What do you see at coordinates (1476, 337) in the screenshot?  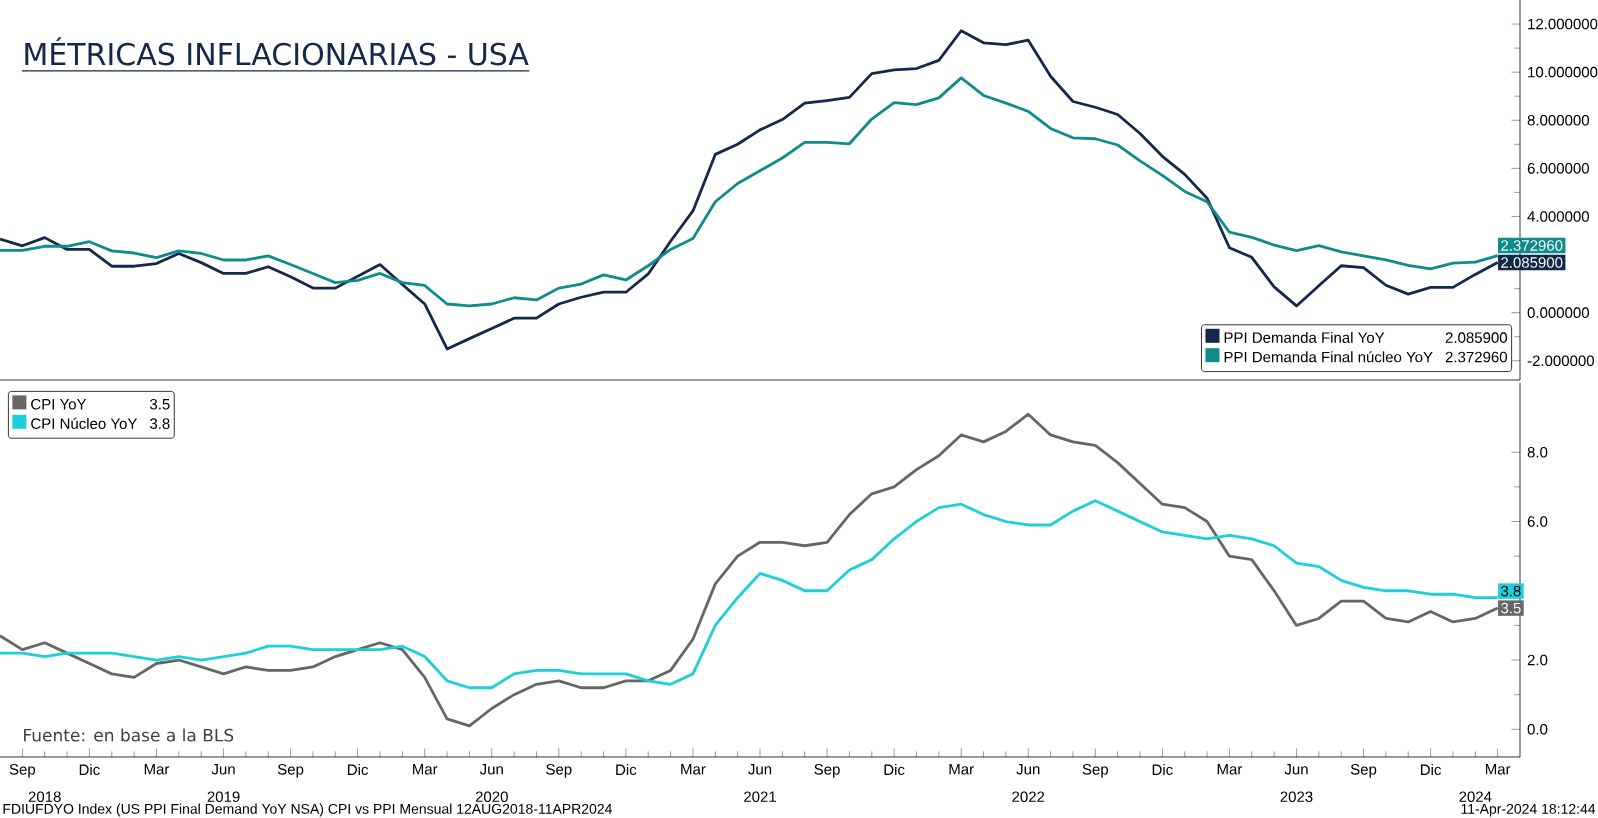 I see `text: 2.085900` at bounding box center [1476, 337].